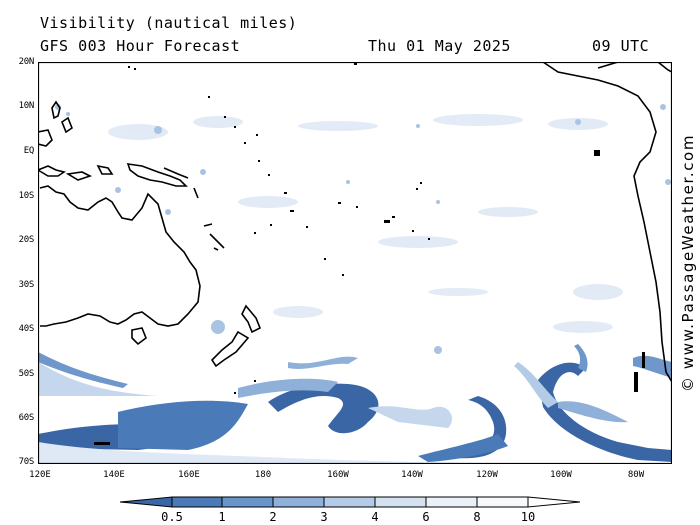 Image resolution: width=700 pixels, height=525 pixels. What do you see at coordinates (26, 418) in the screenshot?
I see `lat-label-60s: 60S` at bounding box center [26, 418].